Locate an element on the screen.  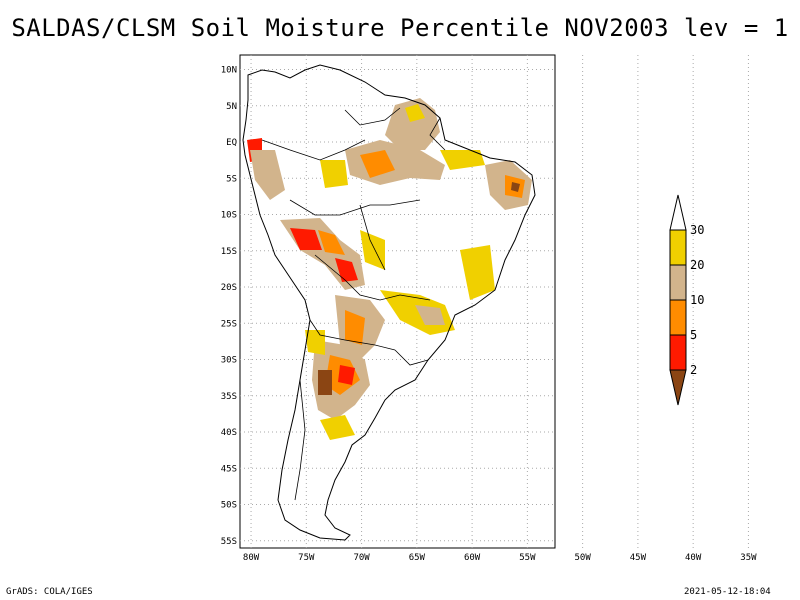
lat-tick-label: 55S is located at coordinates (229, 542).